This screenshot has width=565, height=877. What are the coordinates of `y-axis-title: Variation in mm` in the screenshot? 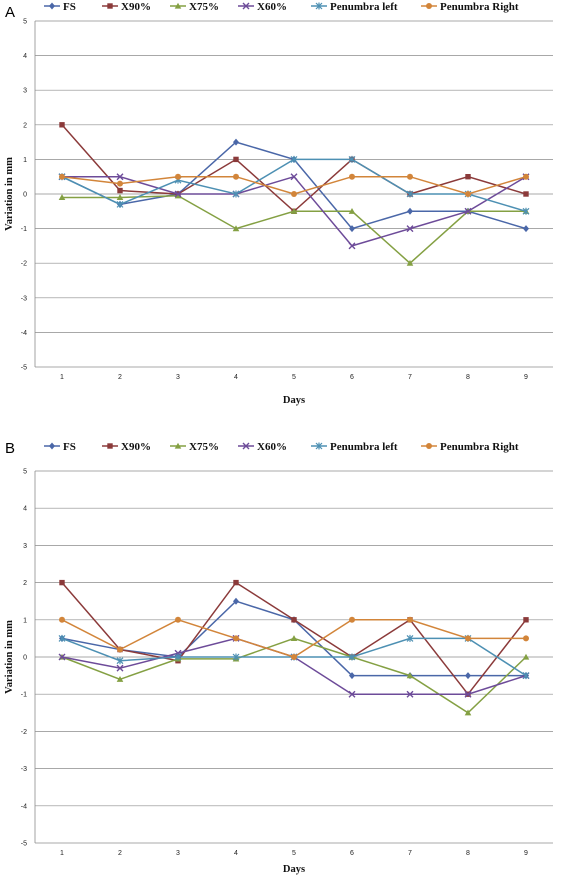 It's located at (9, 194).